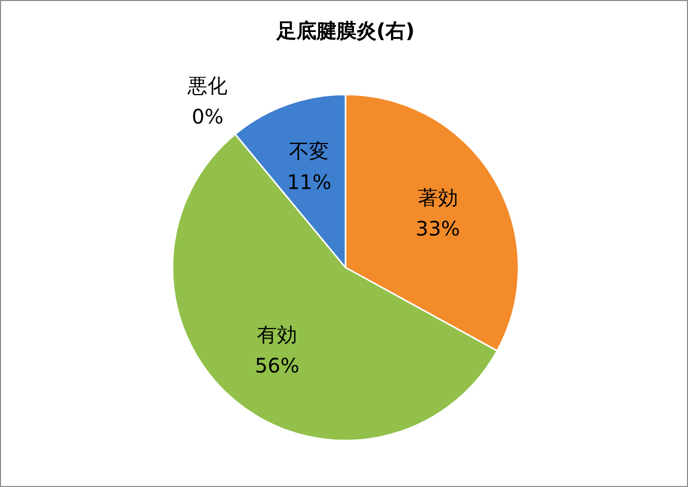  What do you see at coordinates (309, 150) in the screenshot?
I see `slice-label: 不変` at bounding box center [309, 150].